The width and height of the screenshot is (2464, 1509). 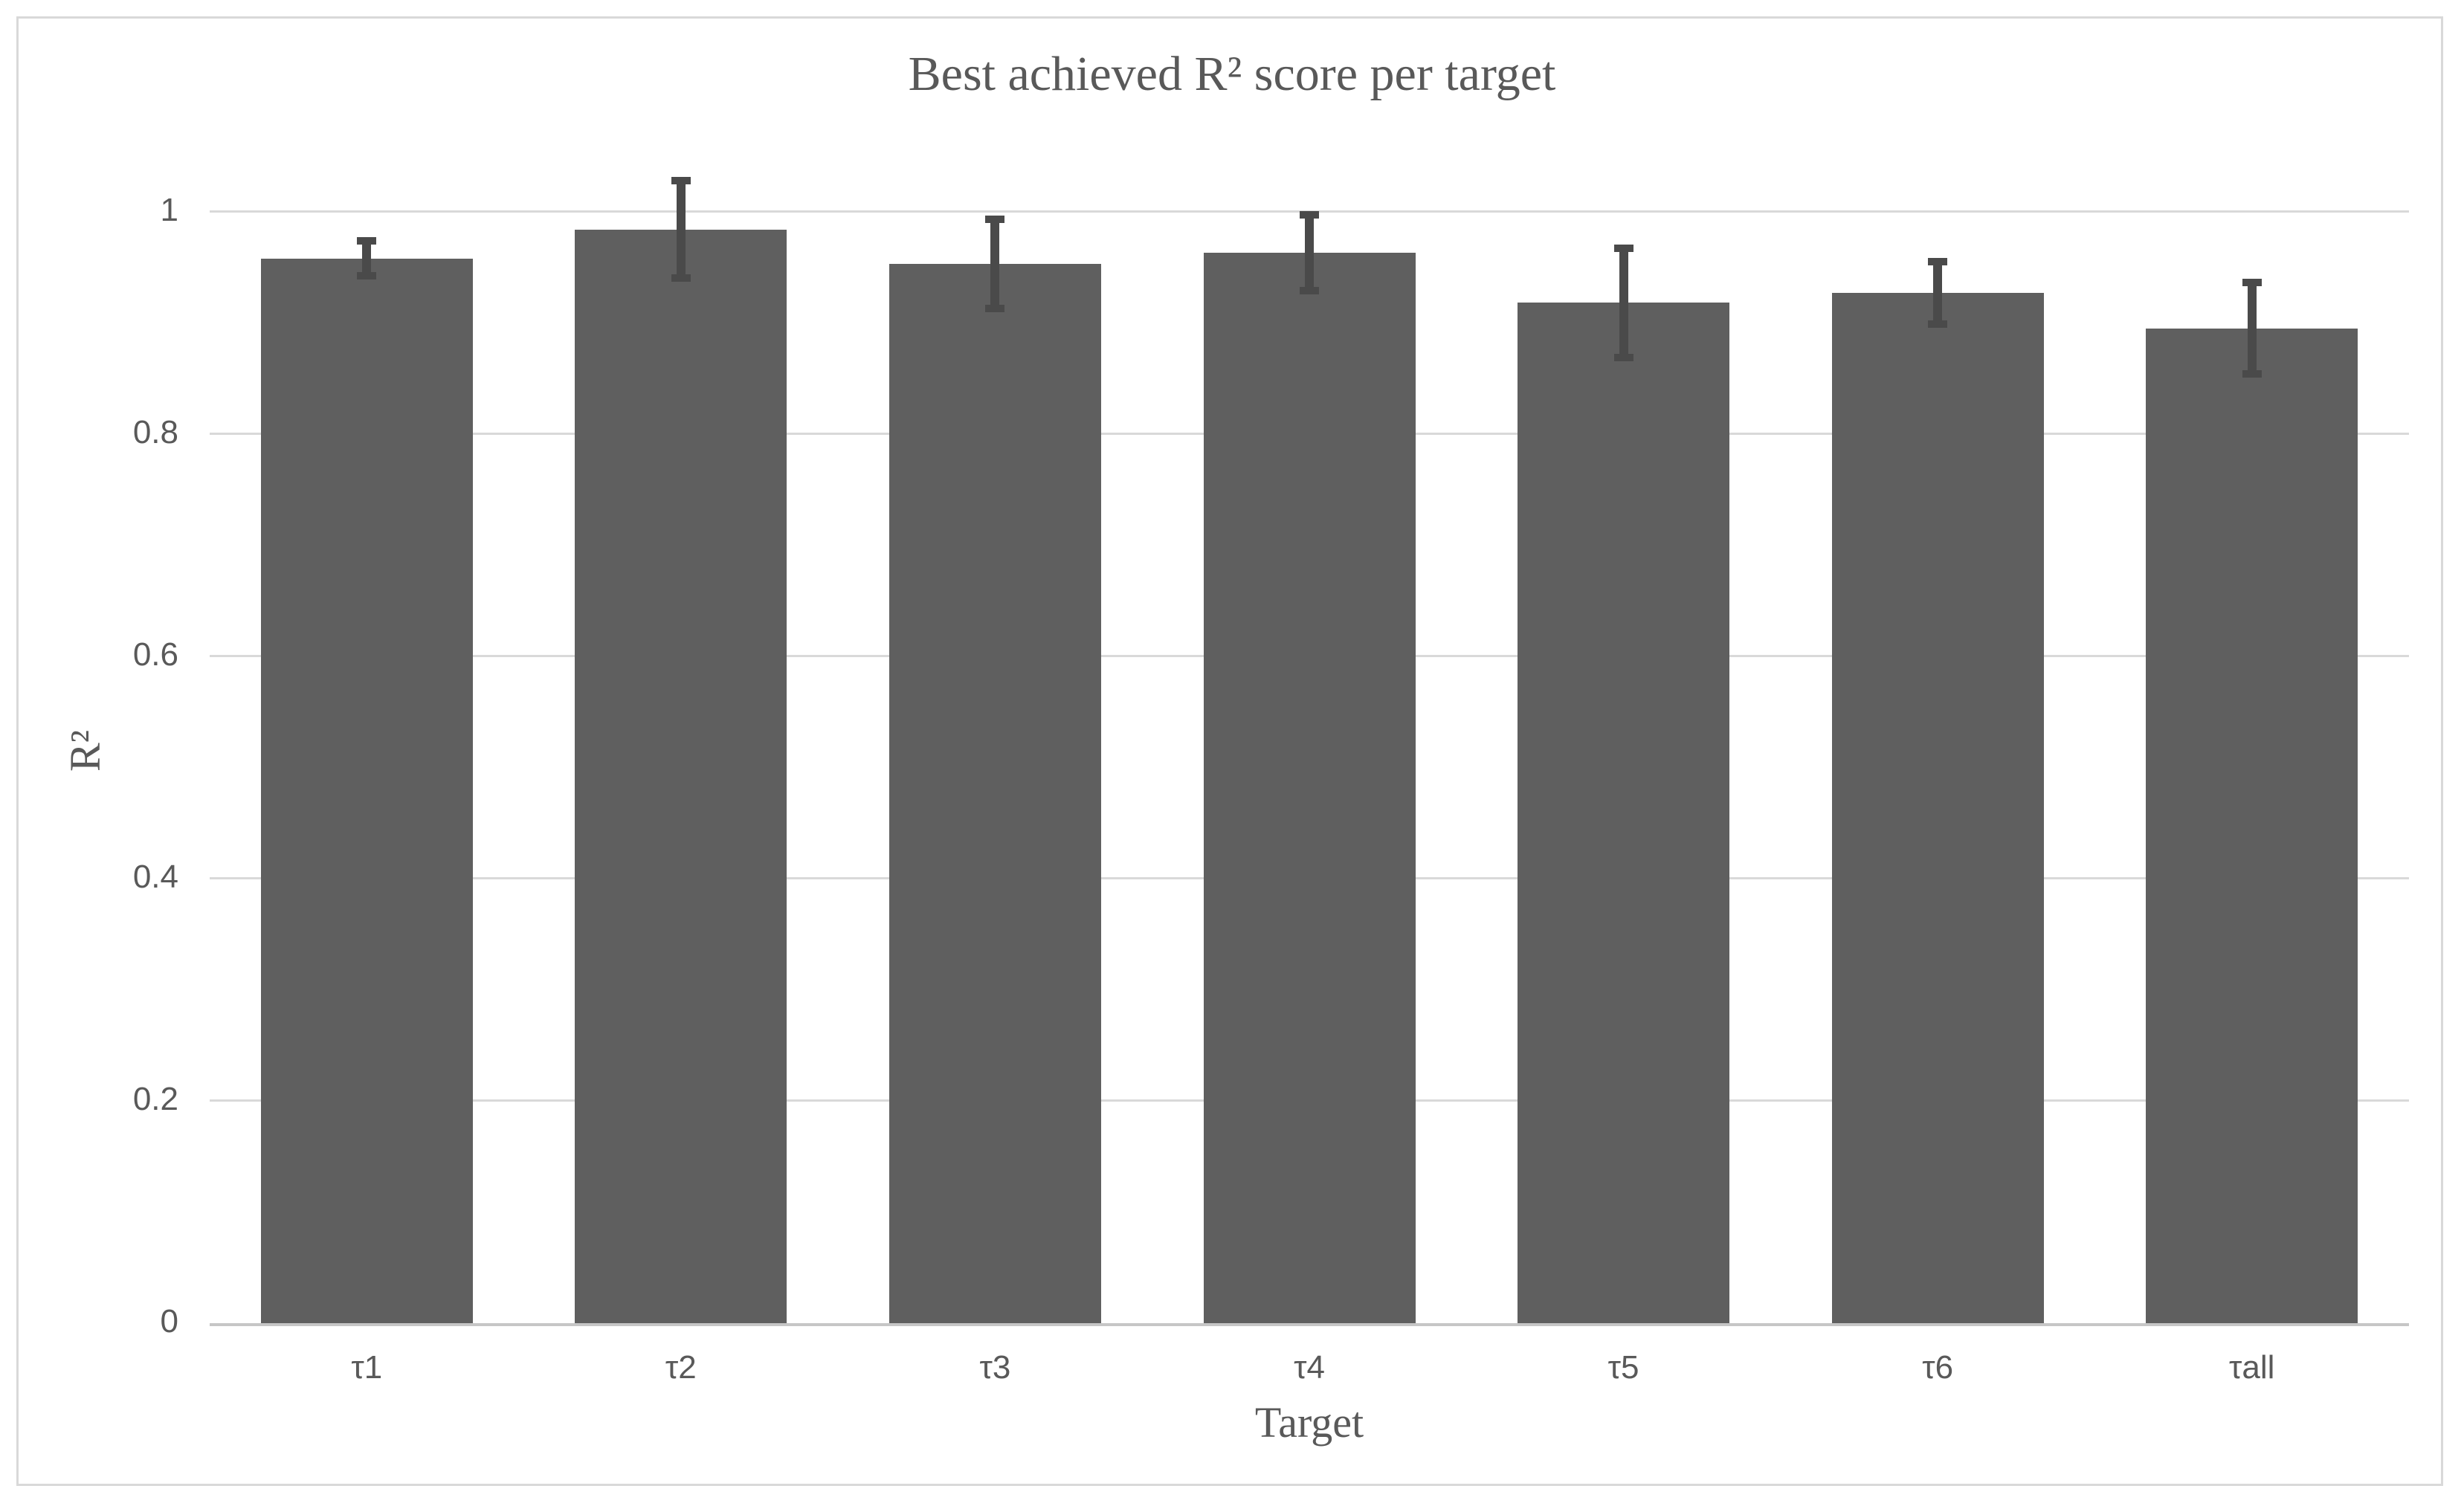 I want to click on y-tick-label-0.4: 0.4, so click(x=155, y=877).